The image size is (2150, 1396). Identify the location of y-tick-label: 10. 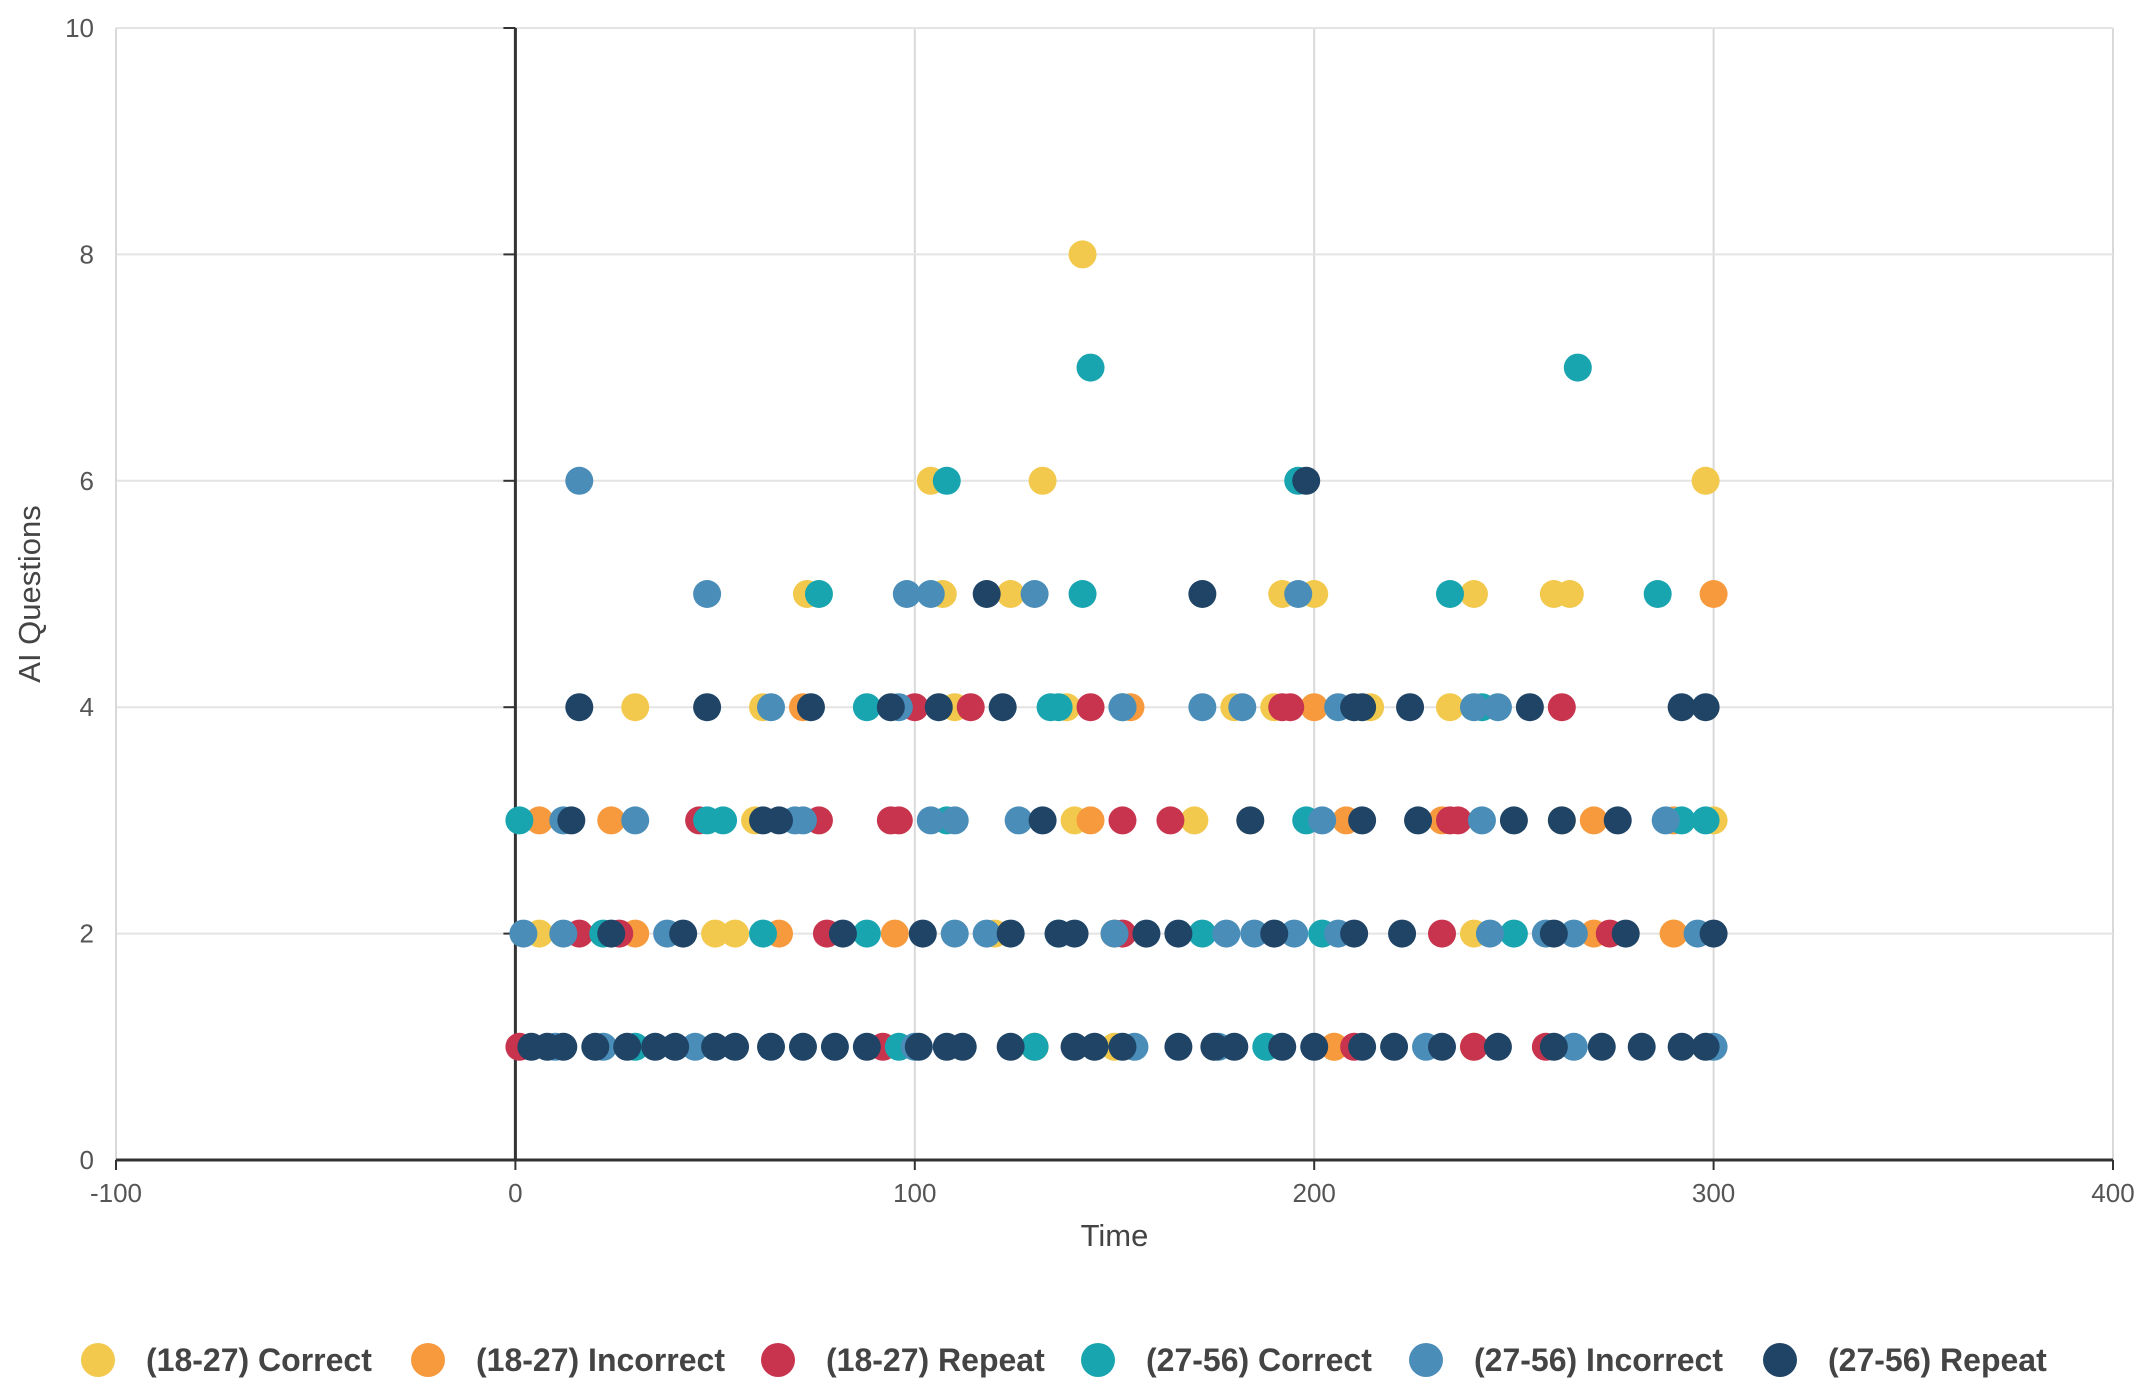
(79, 28).